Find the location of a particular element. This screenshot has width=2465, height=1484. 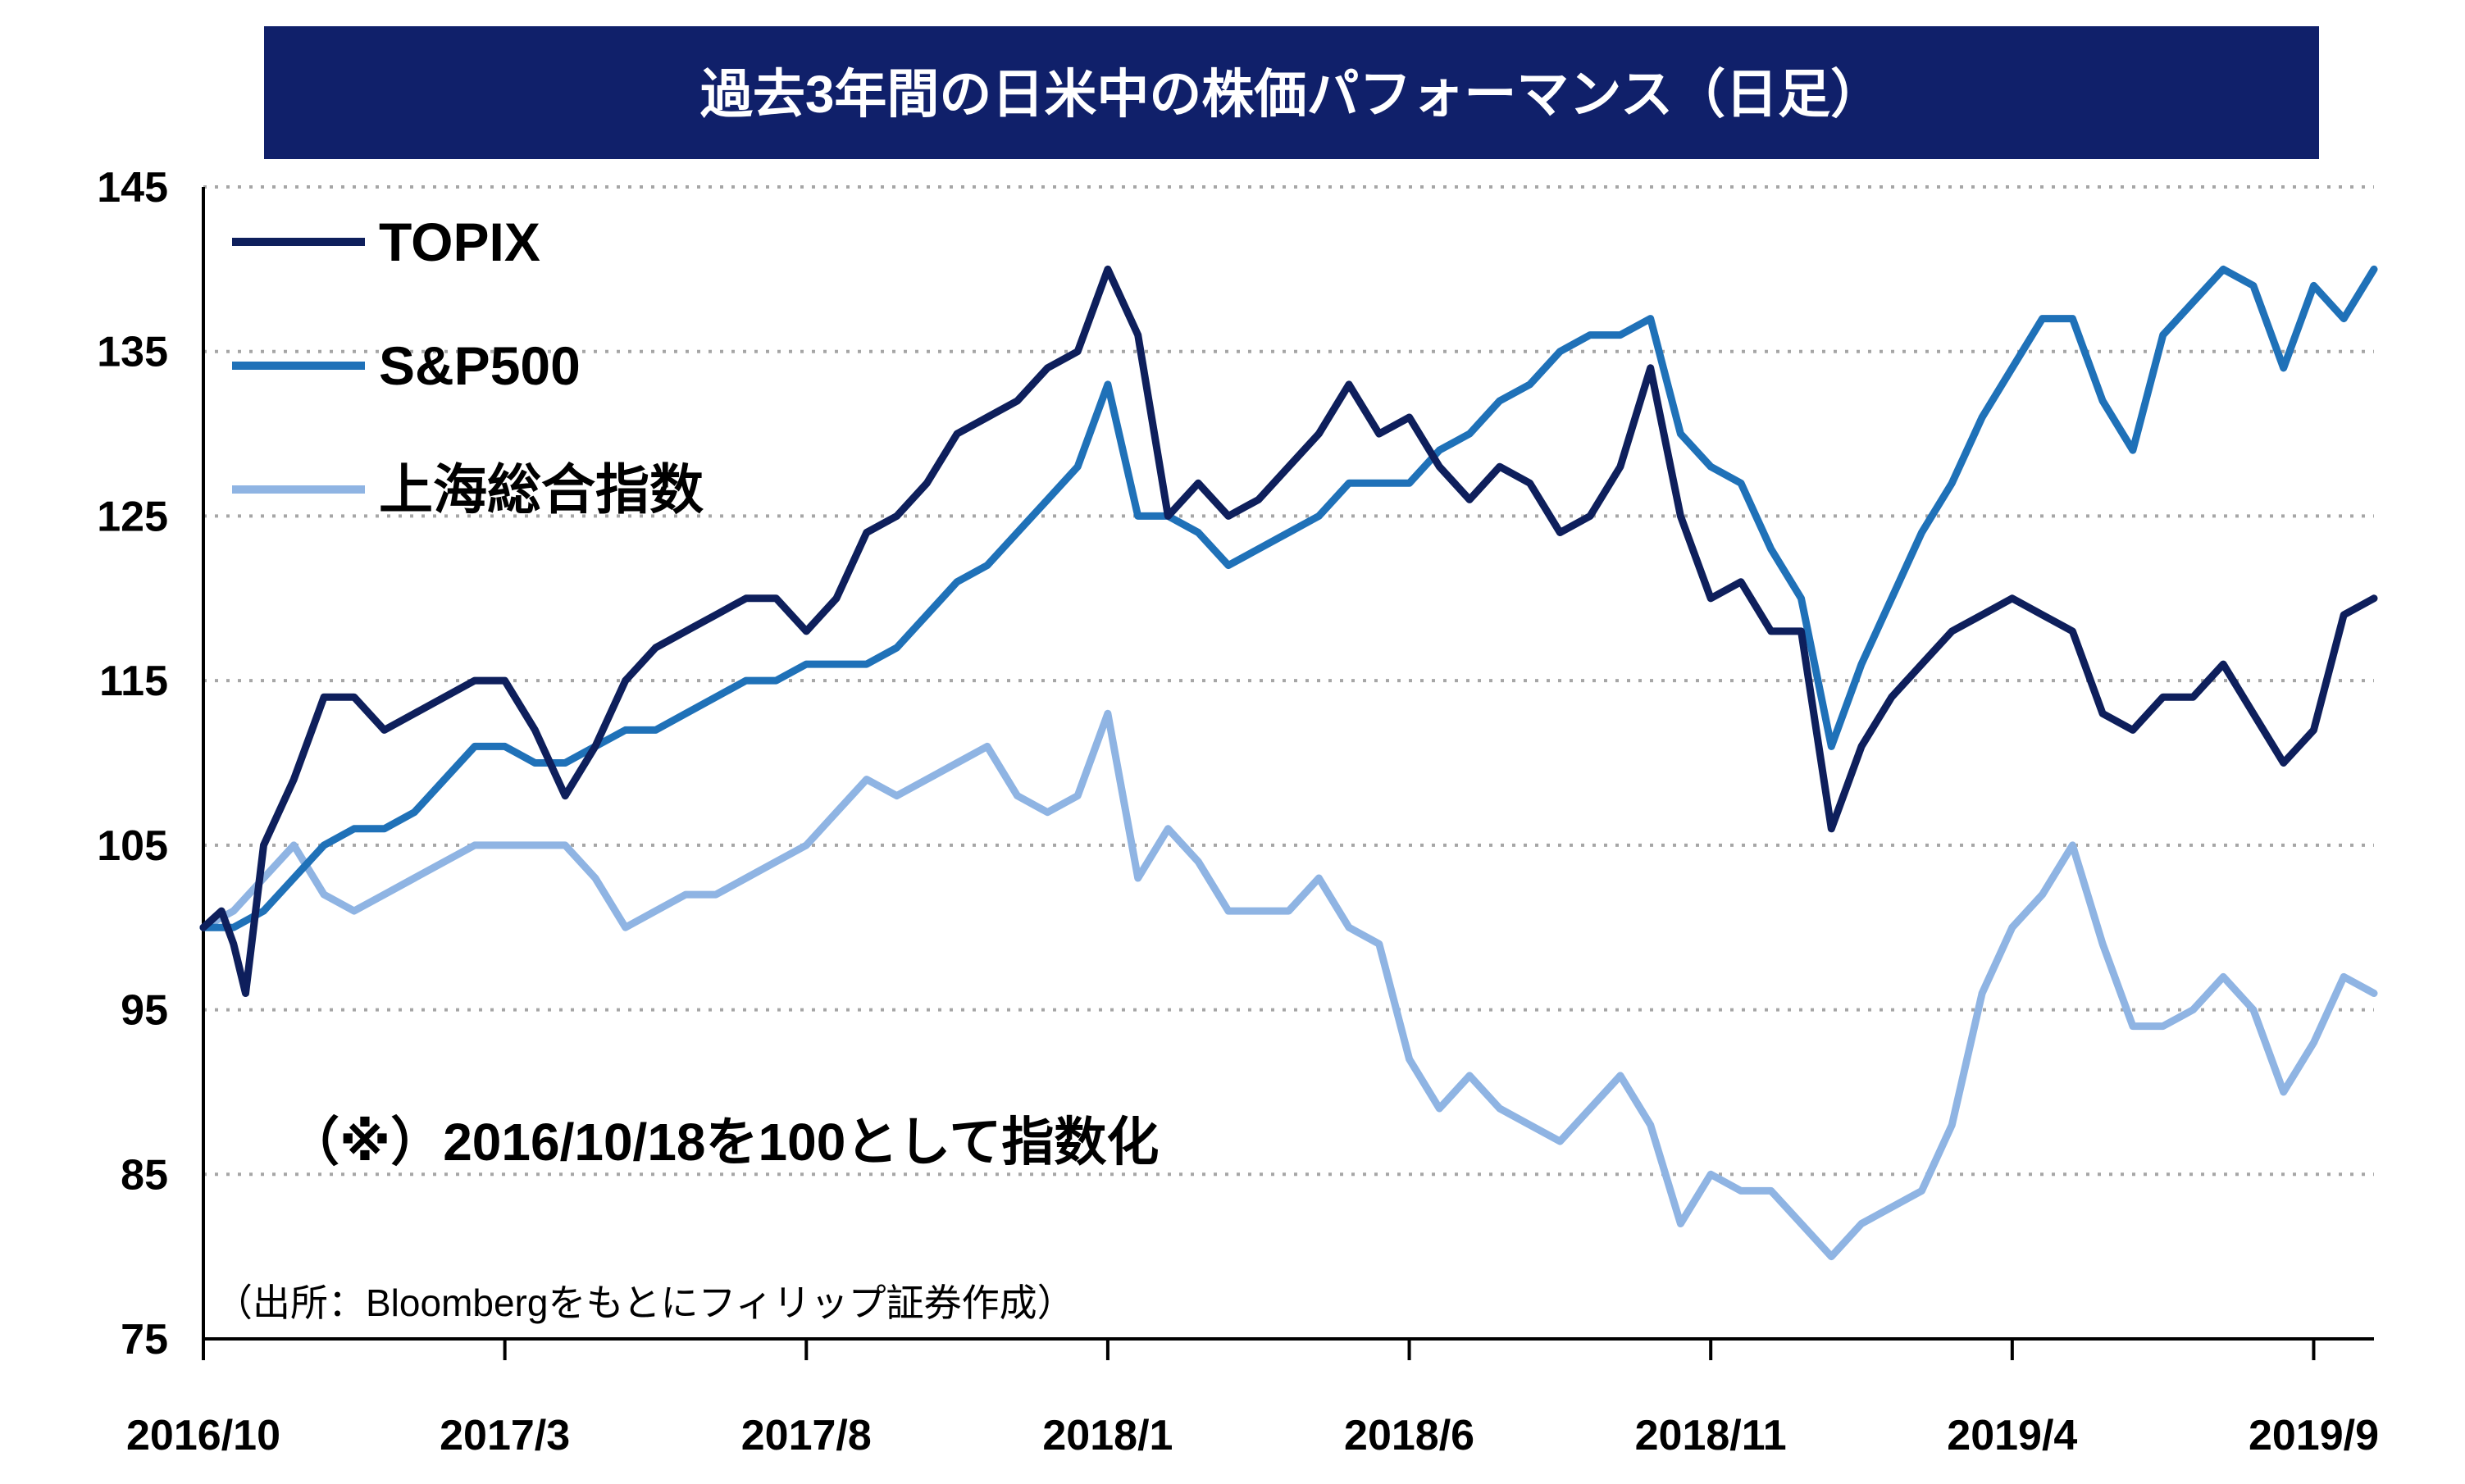

x-tick-label: 2018/1 is located at coordinates (1107, 1435).